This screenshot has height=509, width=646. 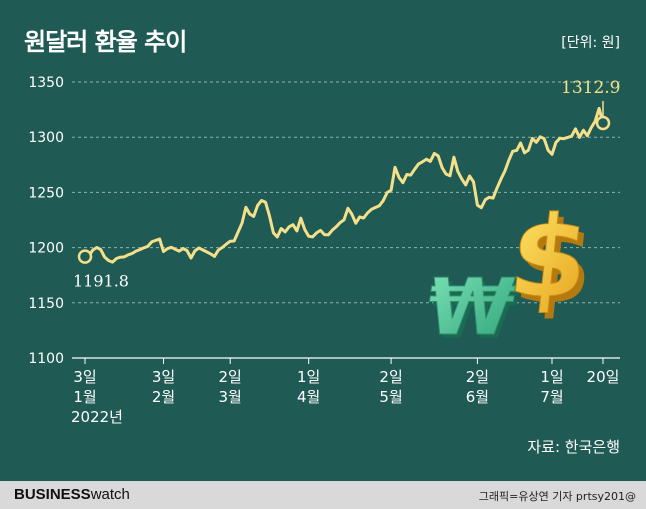 I want to click on source-label: 자료: 한국은행, so click(x=573, y=447).